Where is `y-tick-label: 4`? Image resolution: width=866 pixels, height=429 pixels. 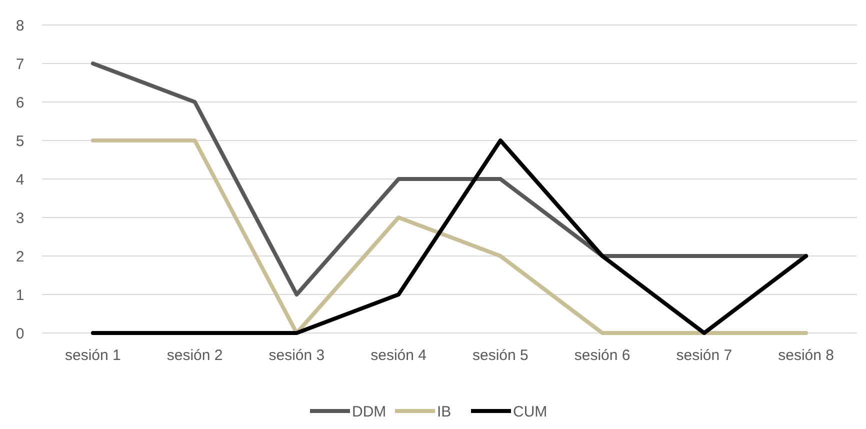
y-tick-label: 4 is located at coordinates (20, 179).